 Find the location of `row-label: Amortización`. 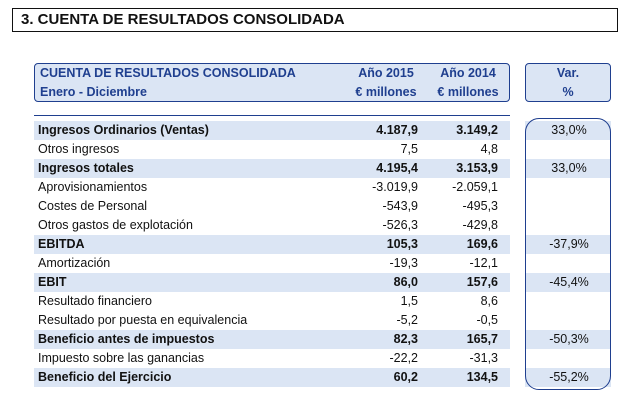

row-label: Amortización is located at coordinates (74, 263).